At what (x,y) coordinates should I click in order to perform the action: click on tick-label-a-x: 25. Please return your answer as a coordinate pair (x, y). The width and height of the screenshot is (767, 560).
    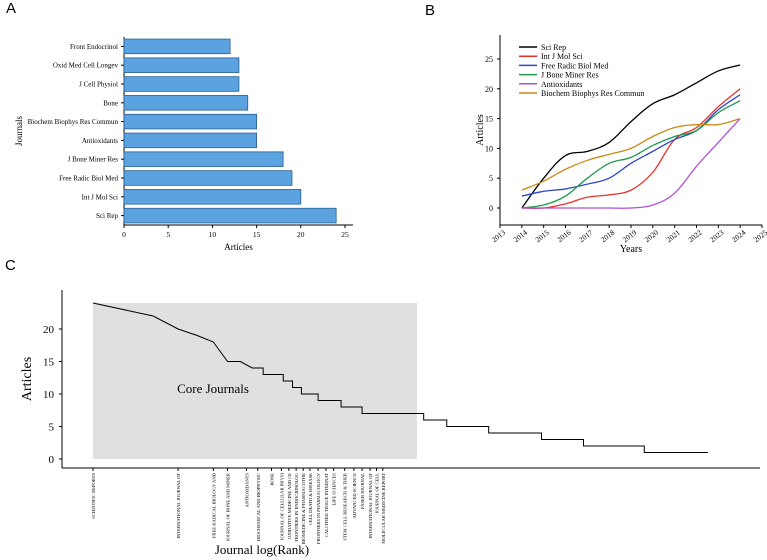
    Looking at the image, I should click on (345, 234).